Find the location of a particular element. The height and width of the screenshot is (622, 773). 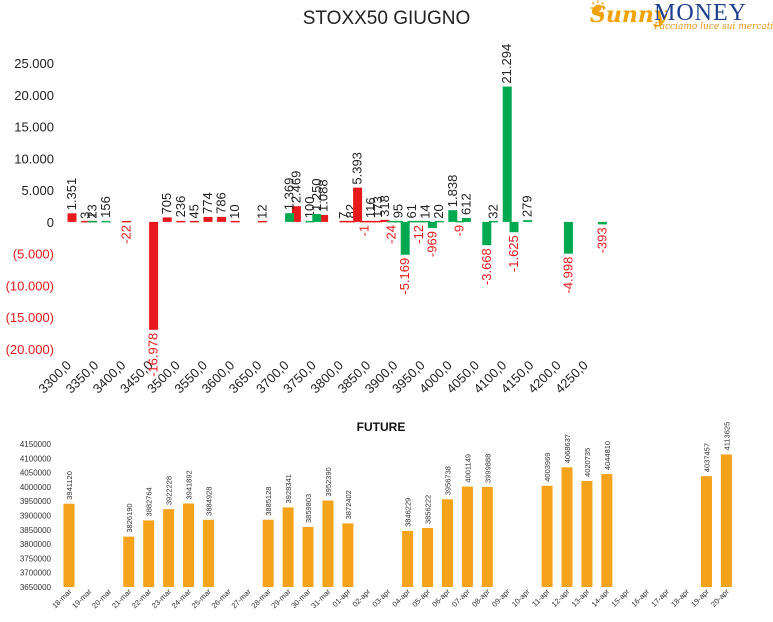

future-bar-label: 3885128 is located at coordinates (268, 501).